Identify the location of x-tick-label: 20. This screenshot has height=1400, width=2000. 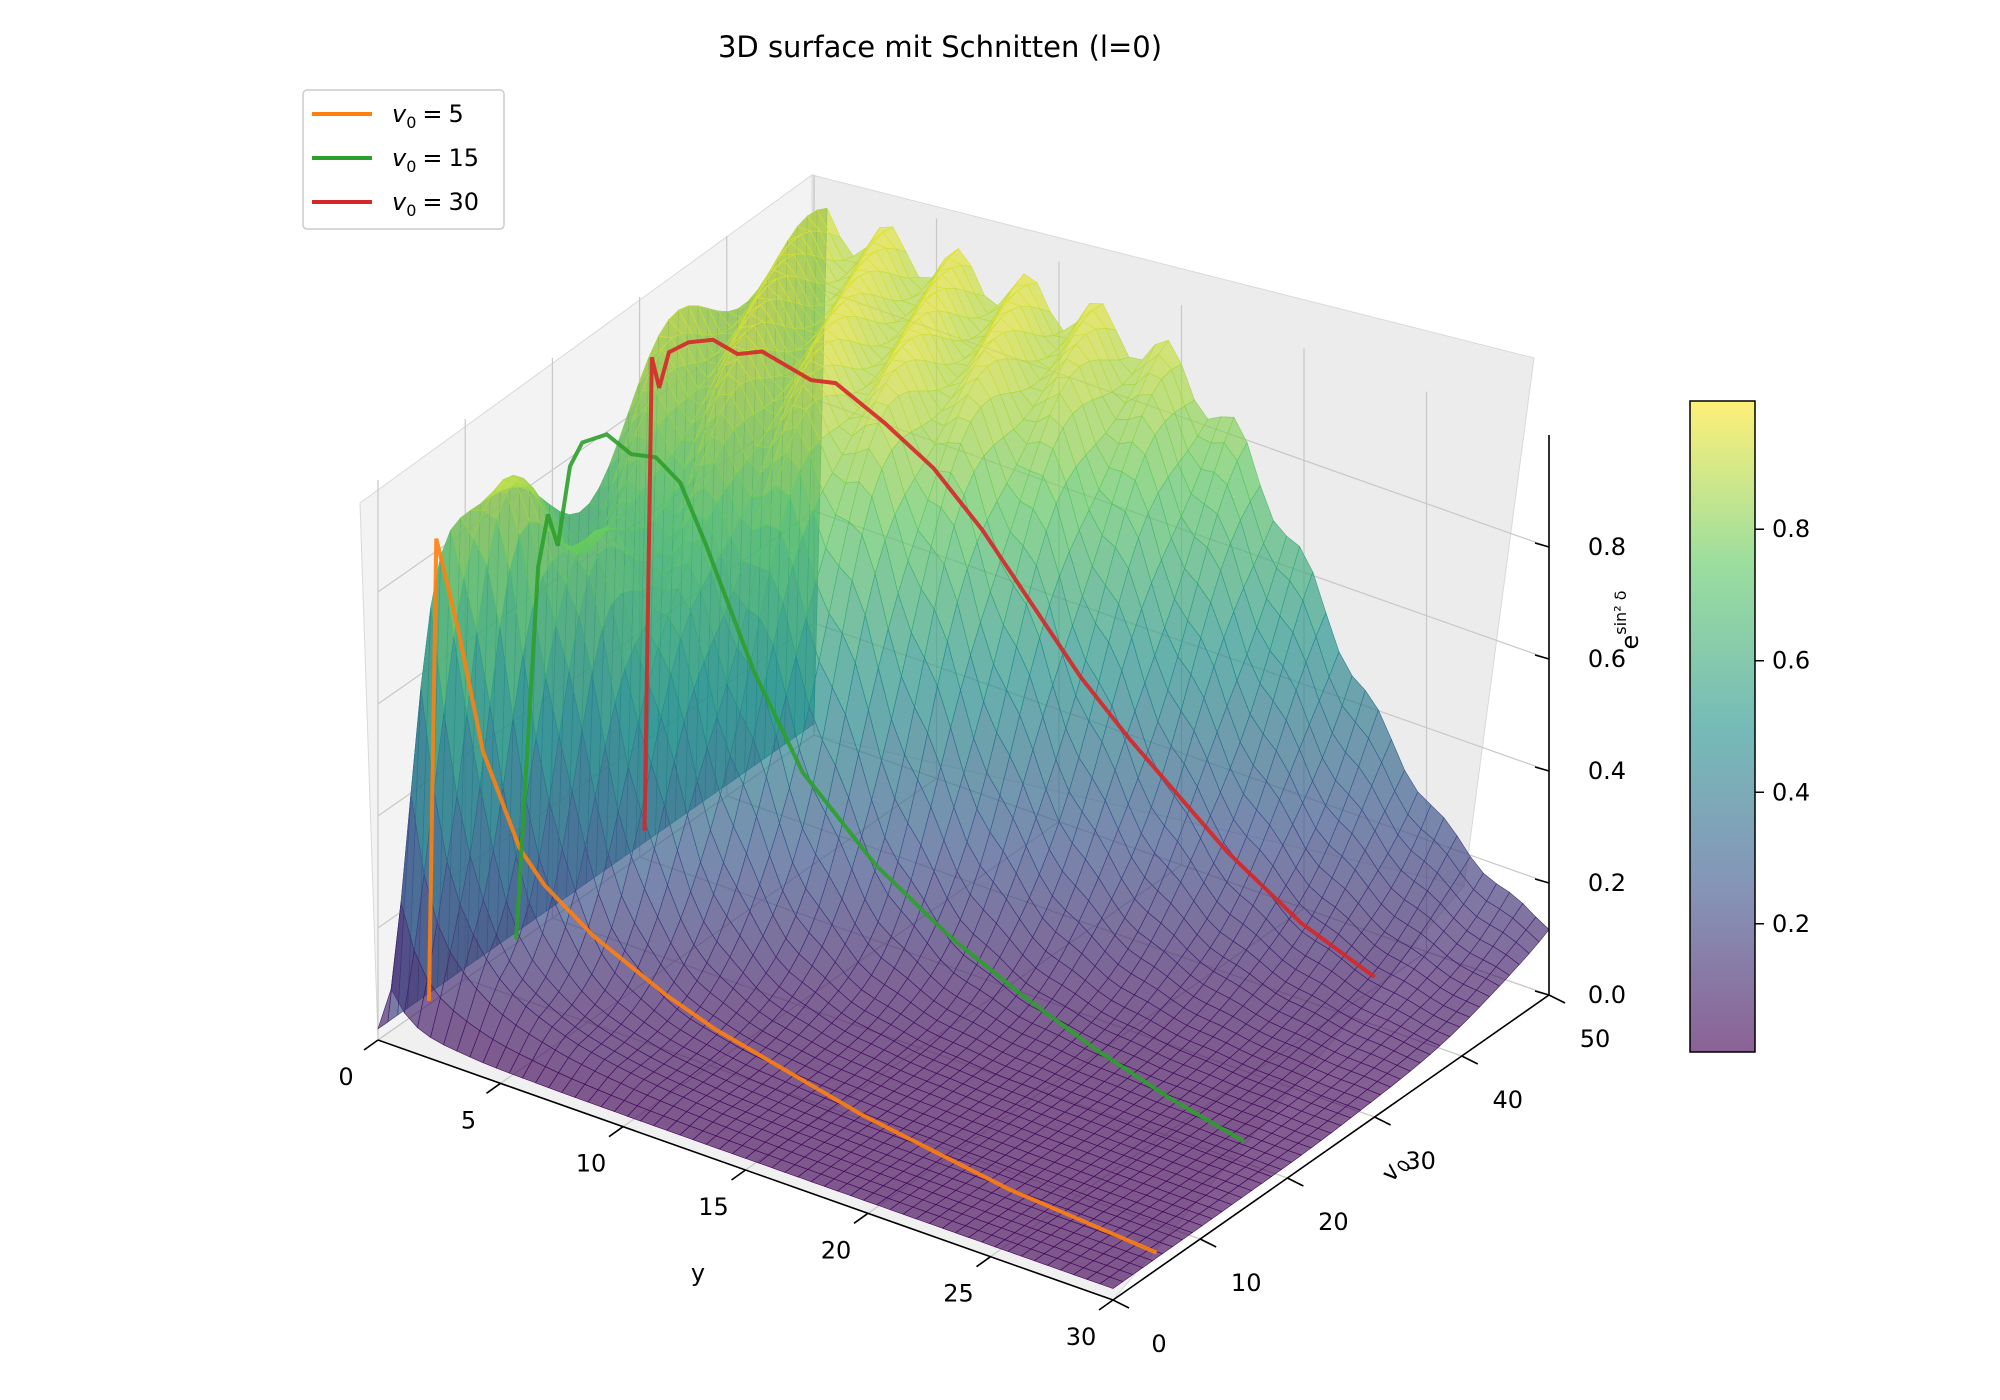
(836, 1250).